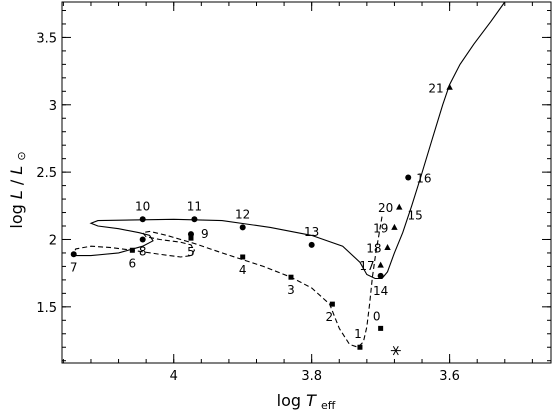 This screenshot has height=413, width=554. Describe the element at coordinates (74, 267) in the screenshot. I see `point-label: 7` at that location.